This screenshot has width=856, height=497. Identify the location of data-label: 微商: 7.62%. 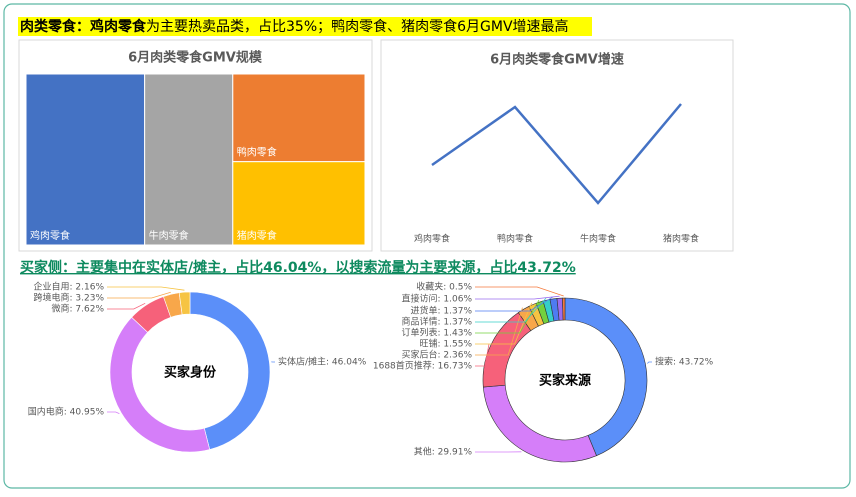
(78, 309).